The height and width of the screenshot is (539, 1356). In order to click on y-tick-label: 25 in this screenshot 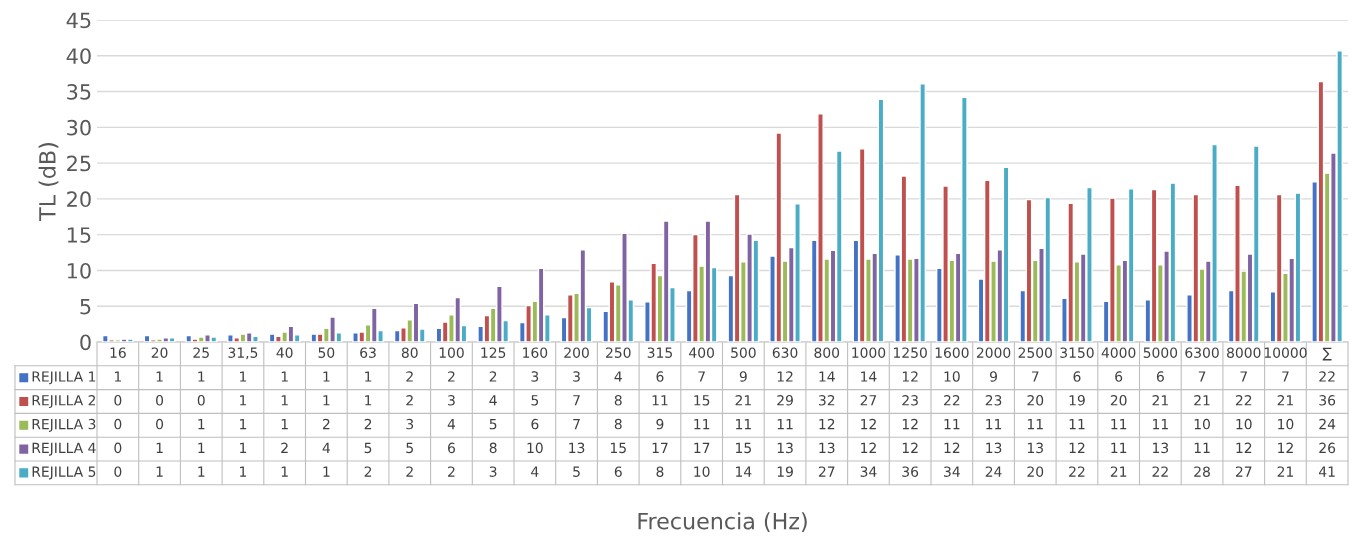, I will do `click(79, 163)`.